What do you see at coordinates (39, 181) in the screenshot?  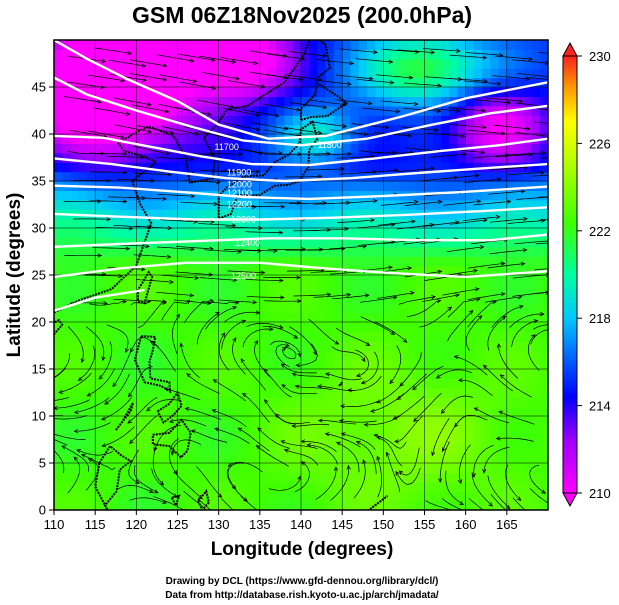 I see `y-tick-label: 35` at bounding box center [39, 181].